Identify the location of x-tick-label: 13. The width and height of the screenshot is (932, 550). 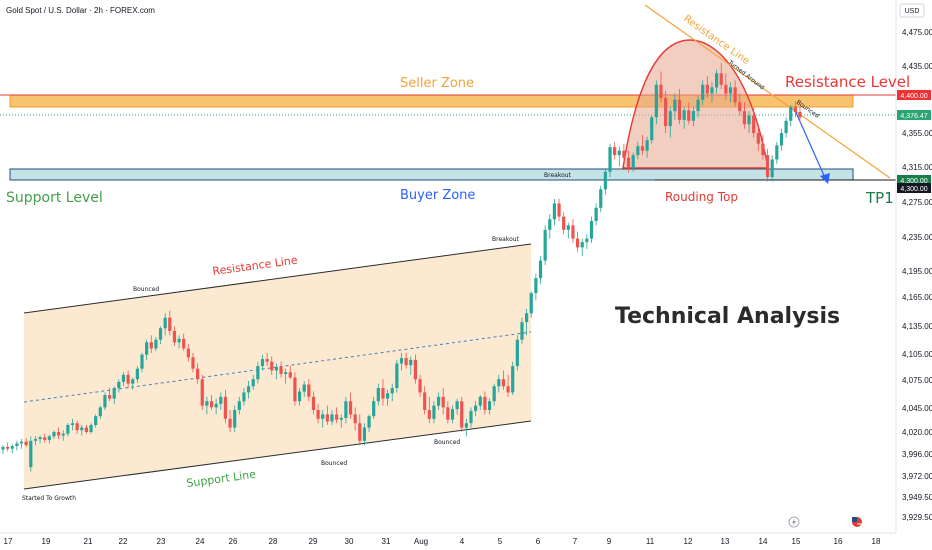
(725, 541).